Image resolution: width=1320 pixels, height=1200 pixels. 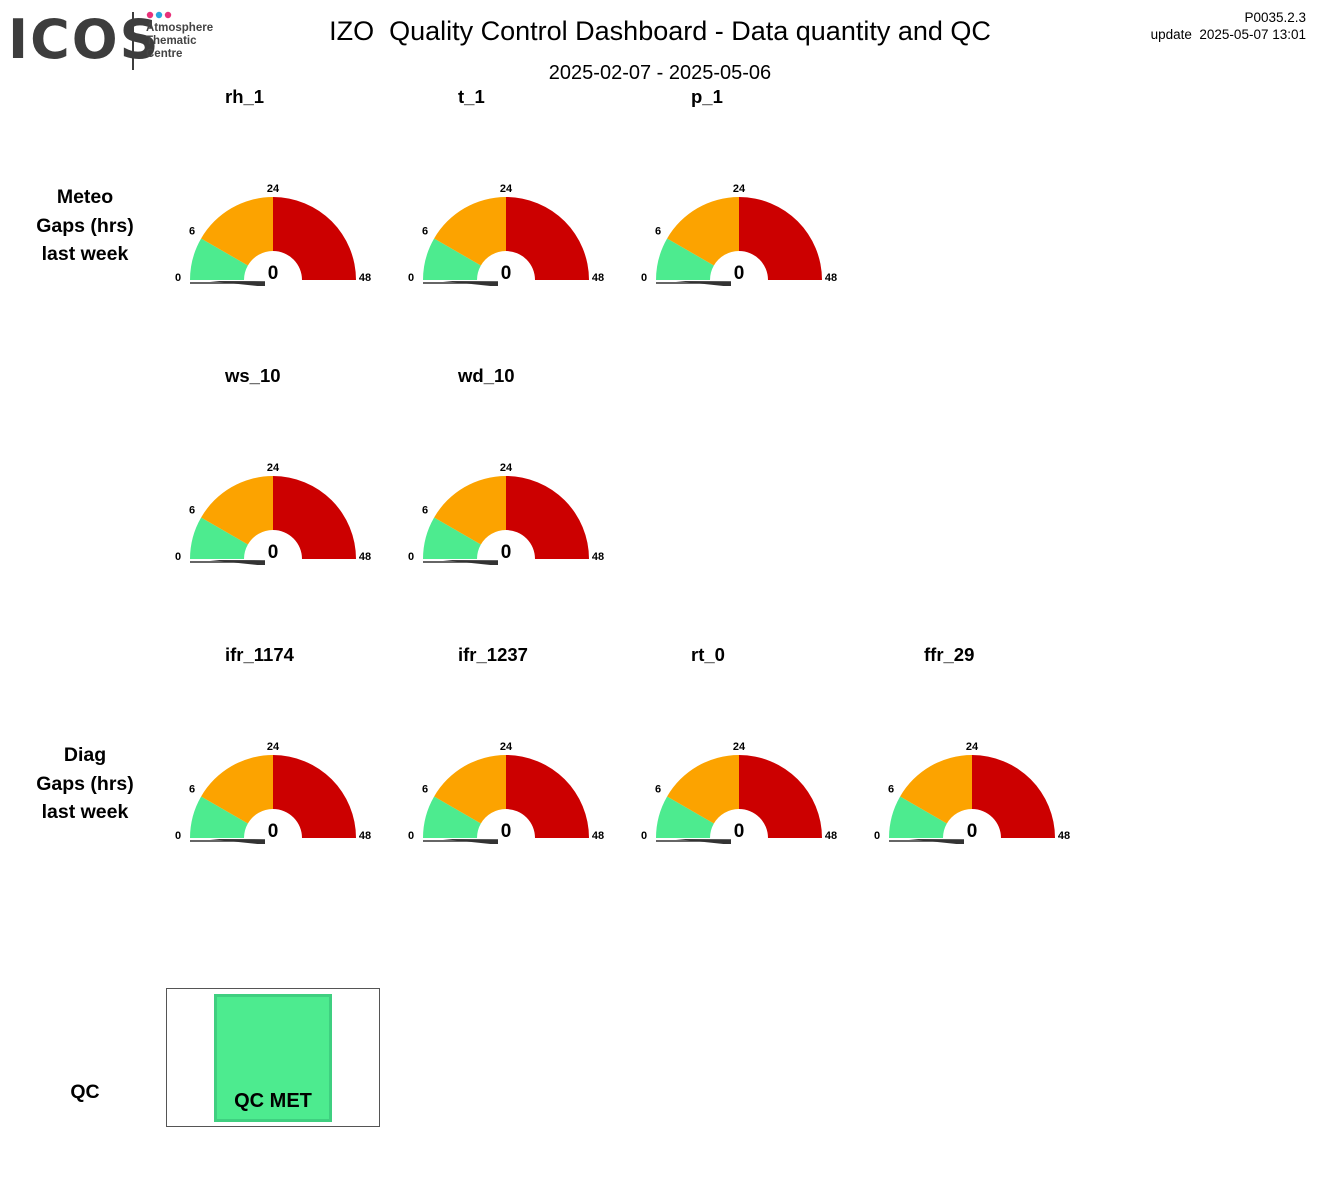 I want to click on gauge-ifr-1174: ifr_1174 0 6 24 48 0, so click(x=288, y=744).